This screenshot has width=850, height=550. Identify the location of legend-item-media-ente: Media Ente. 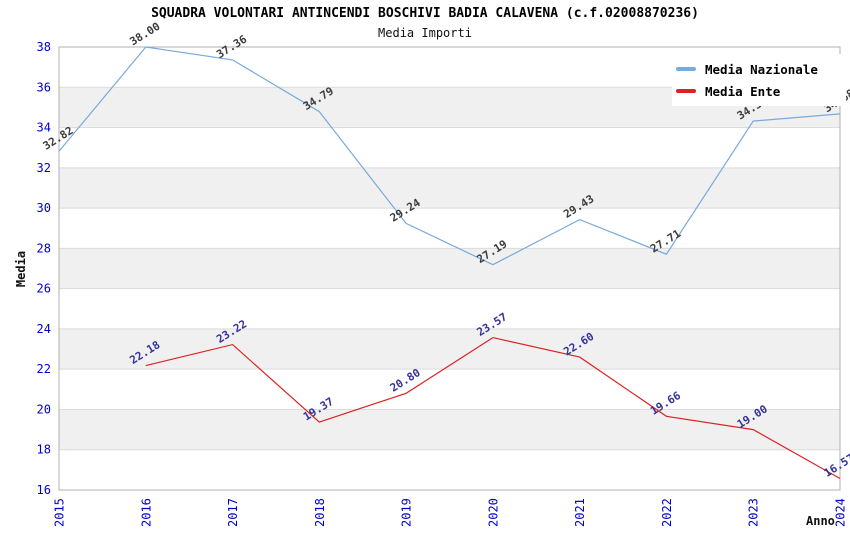
(761, 91).